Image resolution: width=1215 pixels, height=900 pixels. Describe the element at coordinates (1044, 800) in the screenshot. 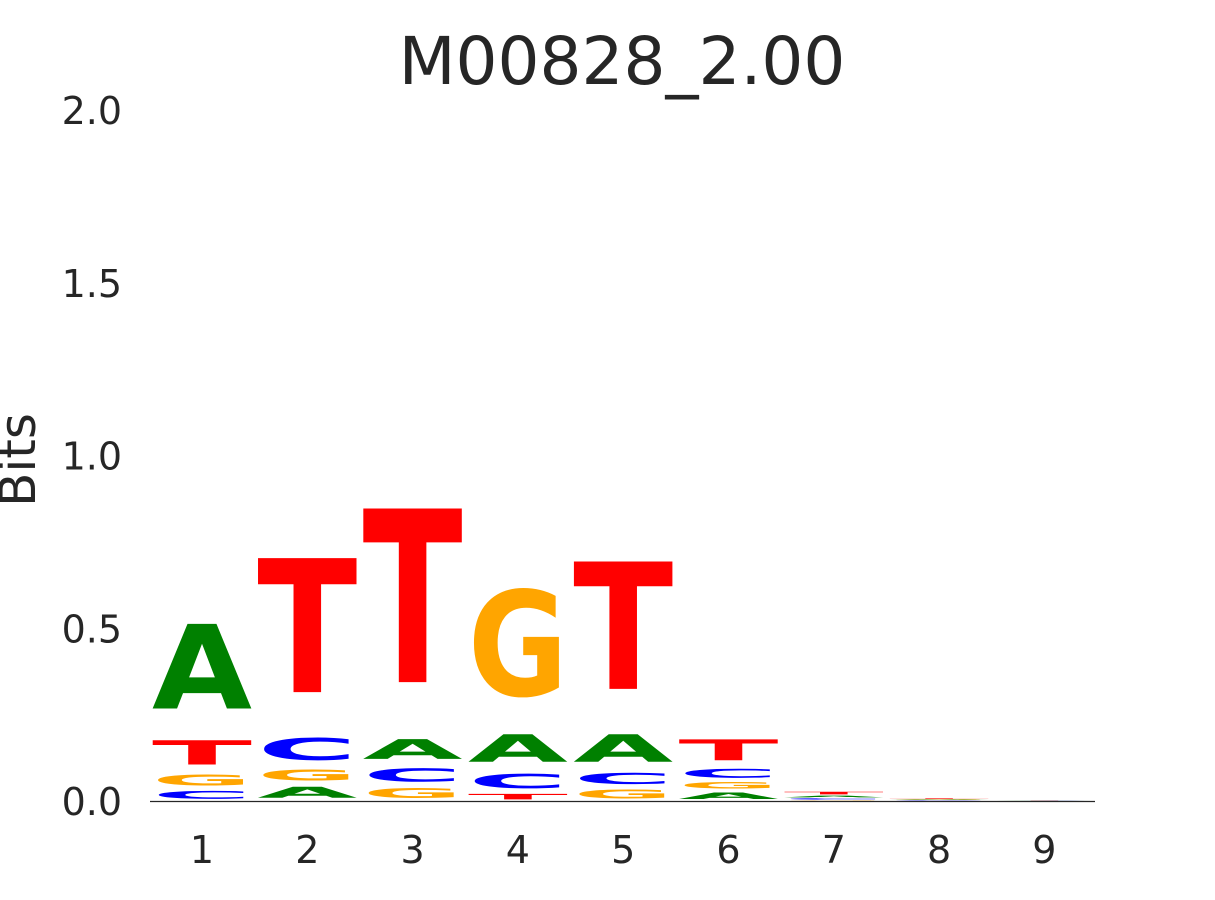

I see `logo-column: ACGT` at that location.